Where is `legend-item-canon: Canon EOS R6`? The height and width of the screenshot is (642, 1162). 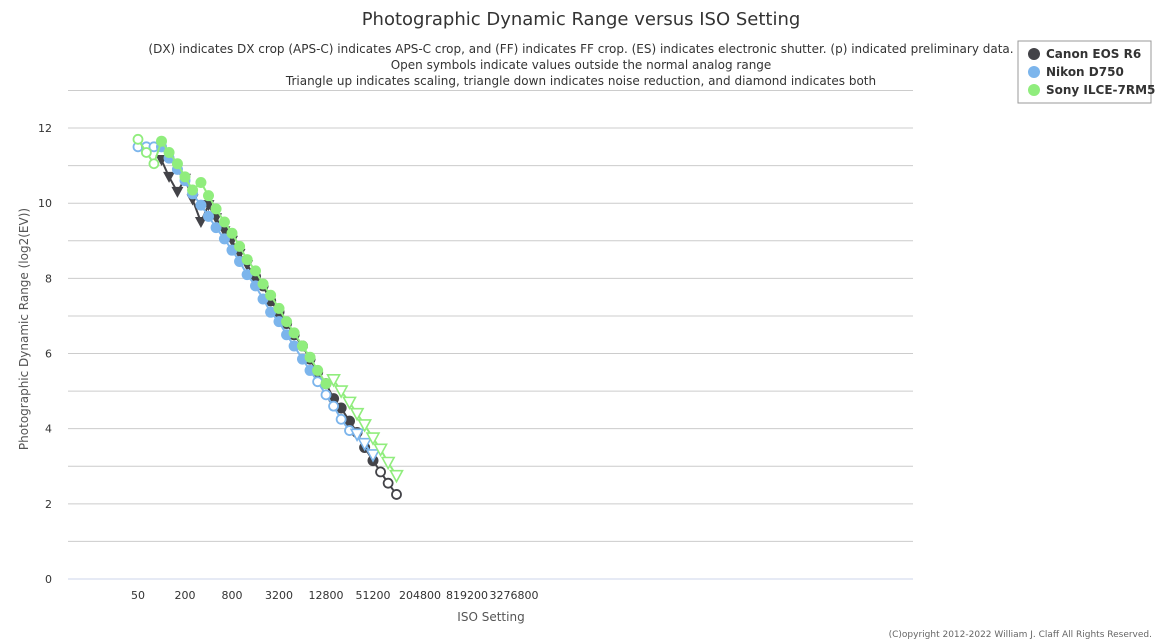 legend-item-canon: Canon EOS R6 is located at coordinates (1084, 54).